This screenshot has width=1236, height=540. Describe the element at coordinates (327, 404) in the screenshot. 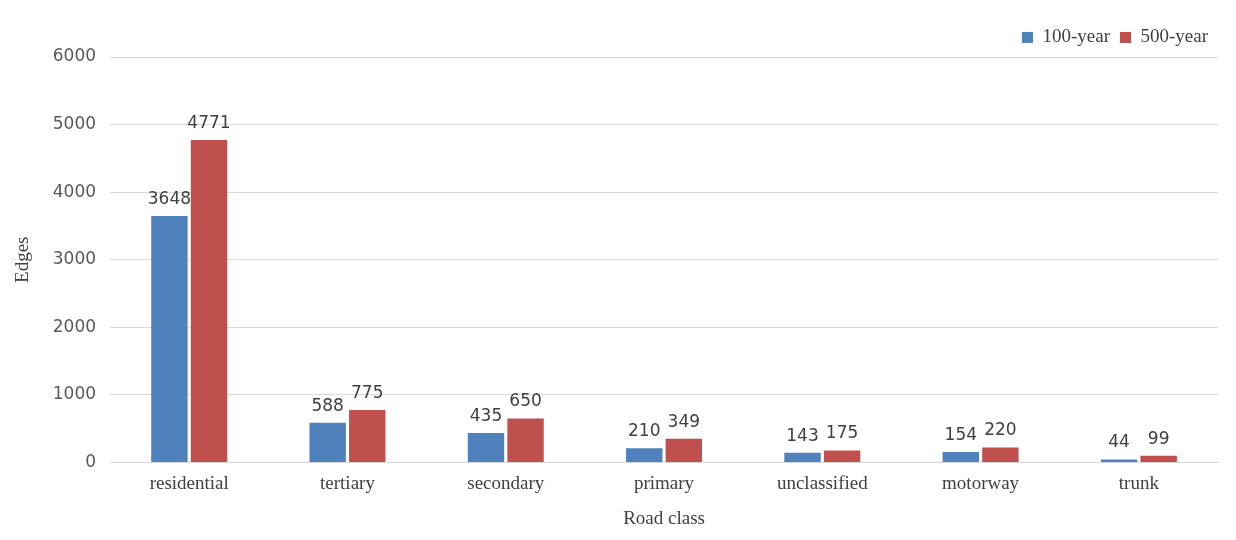

I see `data-label: 588` at that location.